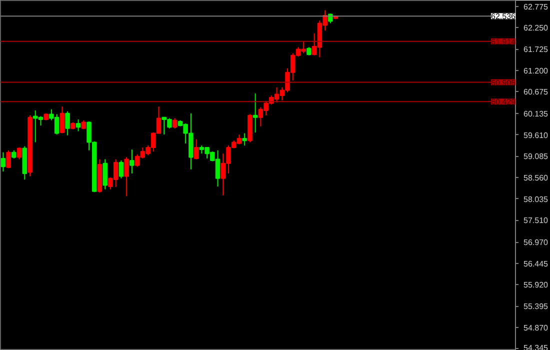 Image resolution: width=550 pixels, height=350 pixels. Describe the element at coordinates (536, 327) in the screenshot. I see `y-tick-label: 54.870` at that location.